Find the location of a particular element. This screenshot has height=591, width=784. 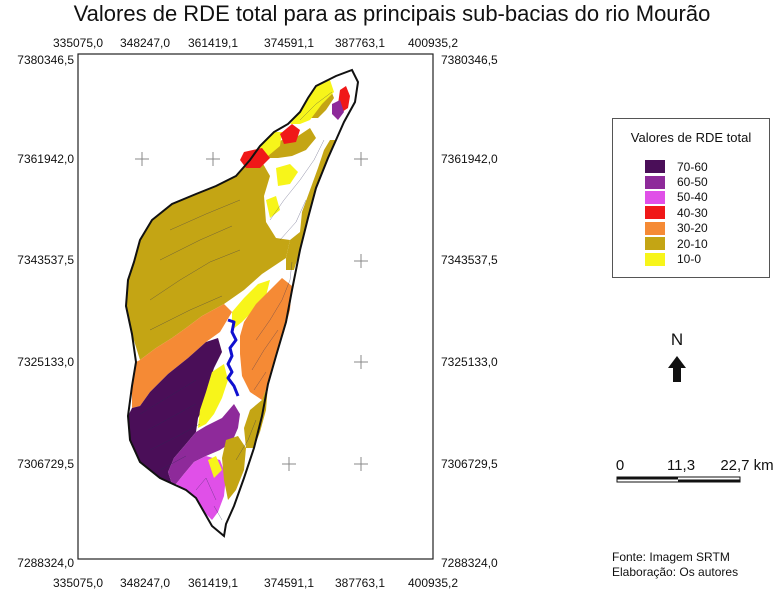

legend-item: 40-30 is located at coordinates (676, 212).